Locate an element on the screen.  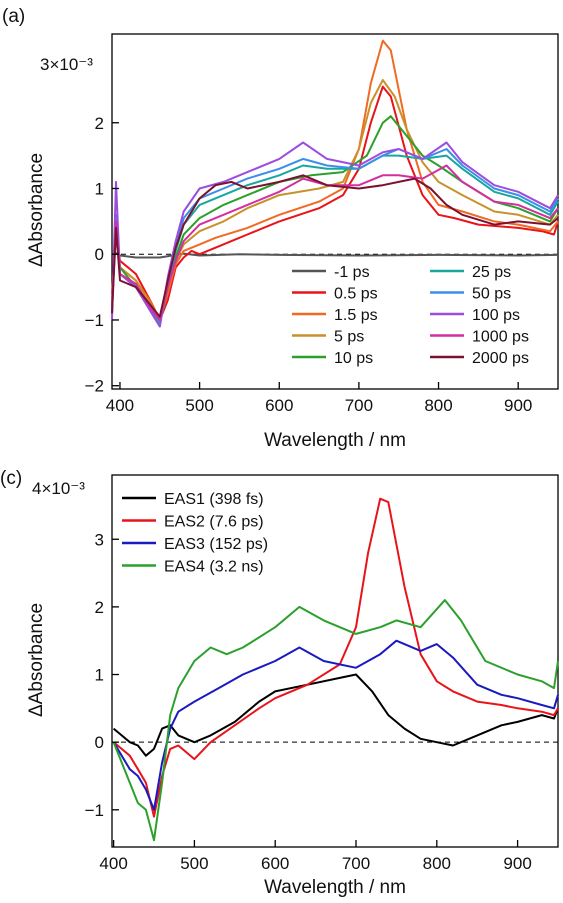
panel-a-y-ticks: −2 −1 0 1 2 is located at coordinates (102, 255).